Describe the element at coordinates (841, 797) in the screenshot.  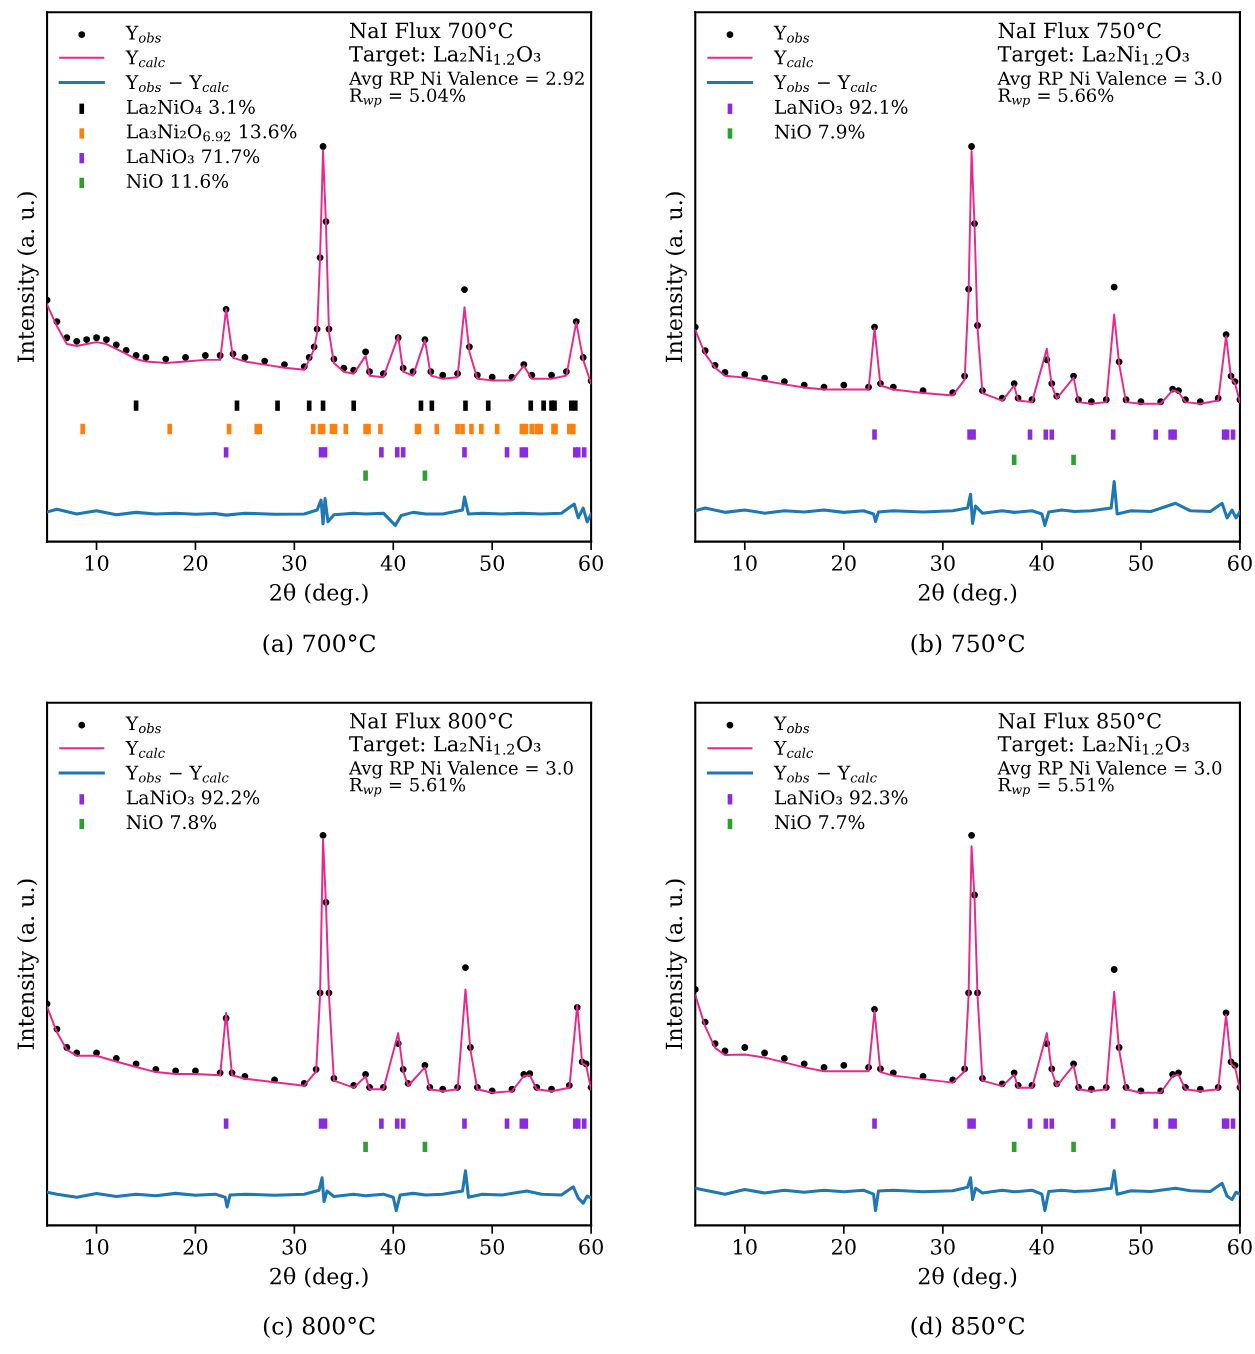
I see `legend-label: LaNiO₃ 92.3%` at that location.